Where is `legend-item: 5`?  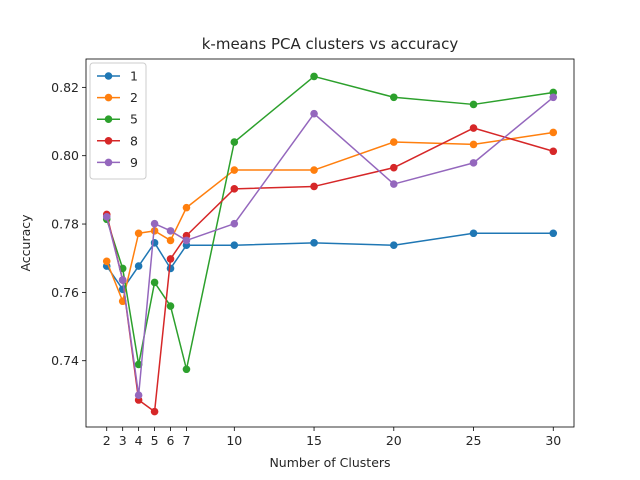 legend-item: 5 is located at coordinates (117, 119).